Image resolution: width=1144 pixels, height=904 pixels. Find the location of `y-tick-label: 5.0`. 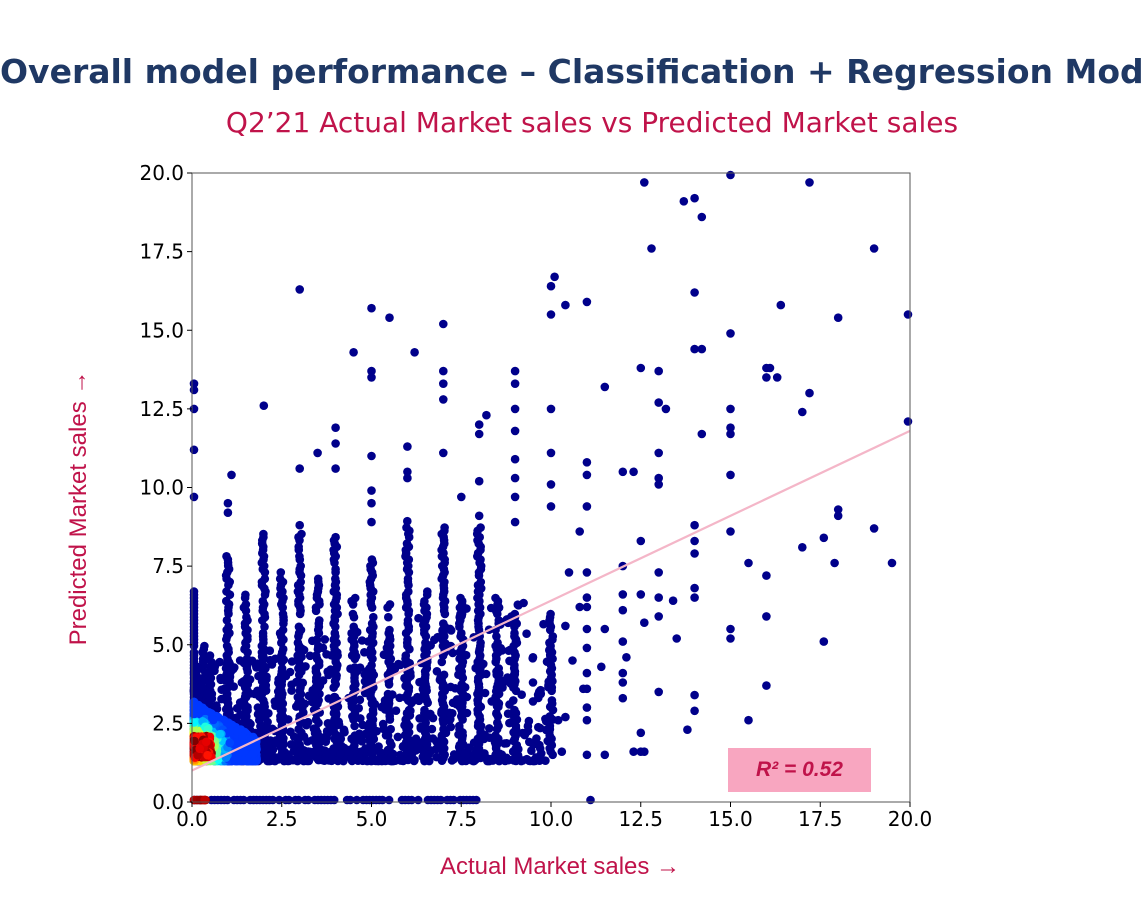

y-tick-label: 5.0 is located at coordinates (168, 645).